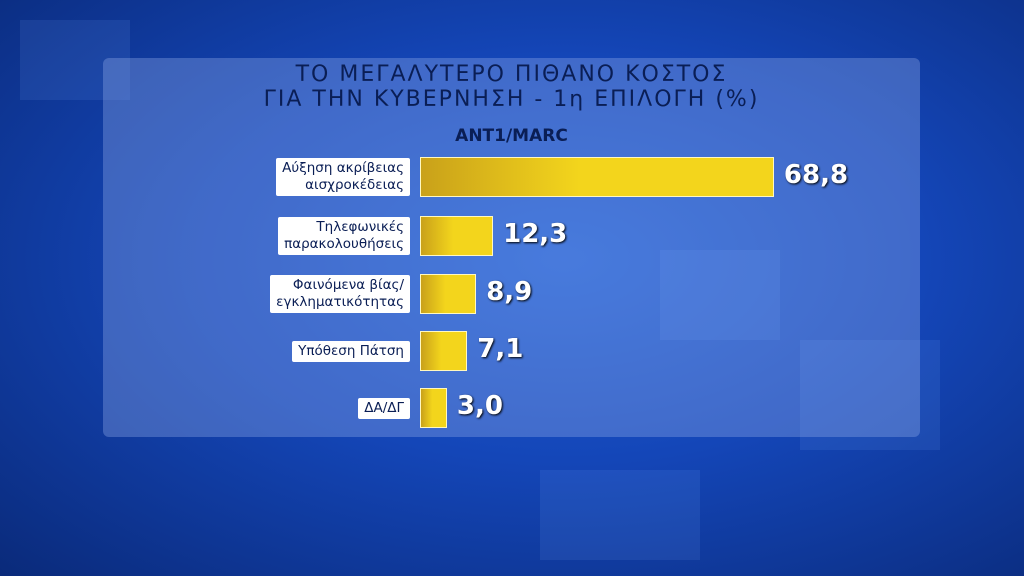  What do you see at coordinates (384, 408) in the screenshot?
I see `category-label: ΔΑ/ΔΓ` at bounding box center [384, 408].